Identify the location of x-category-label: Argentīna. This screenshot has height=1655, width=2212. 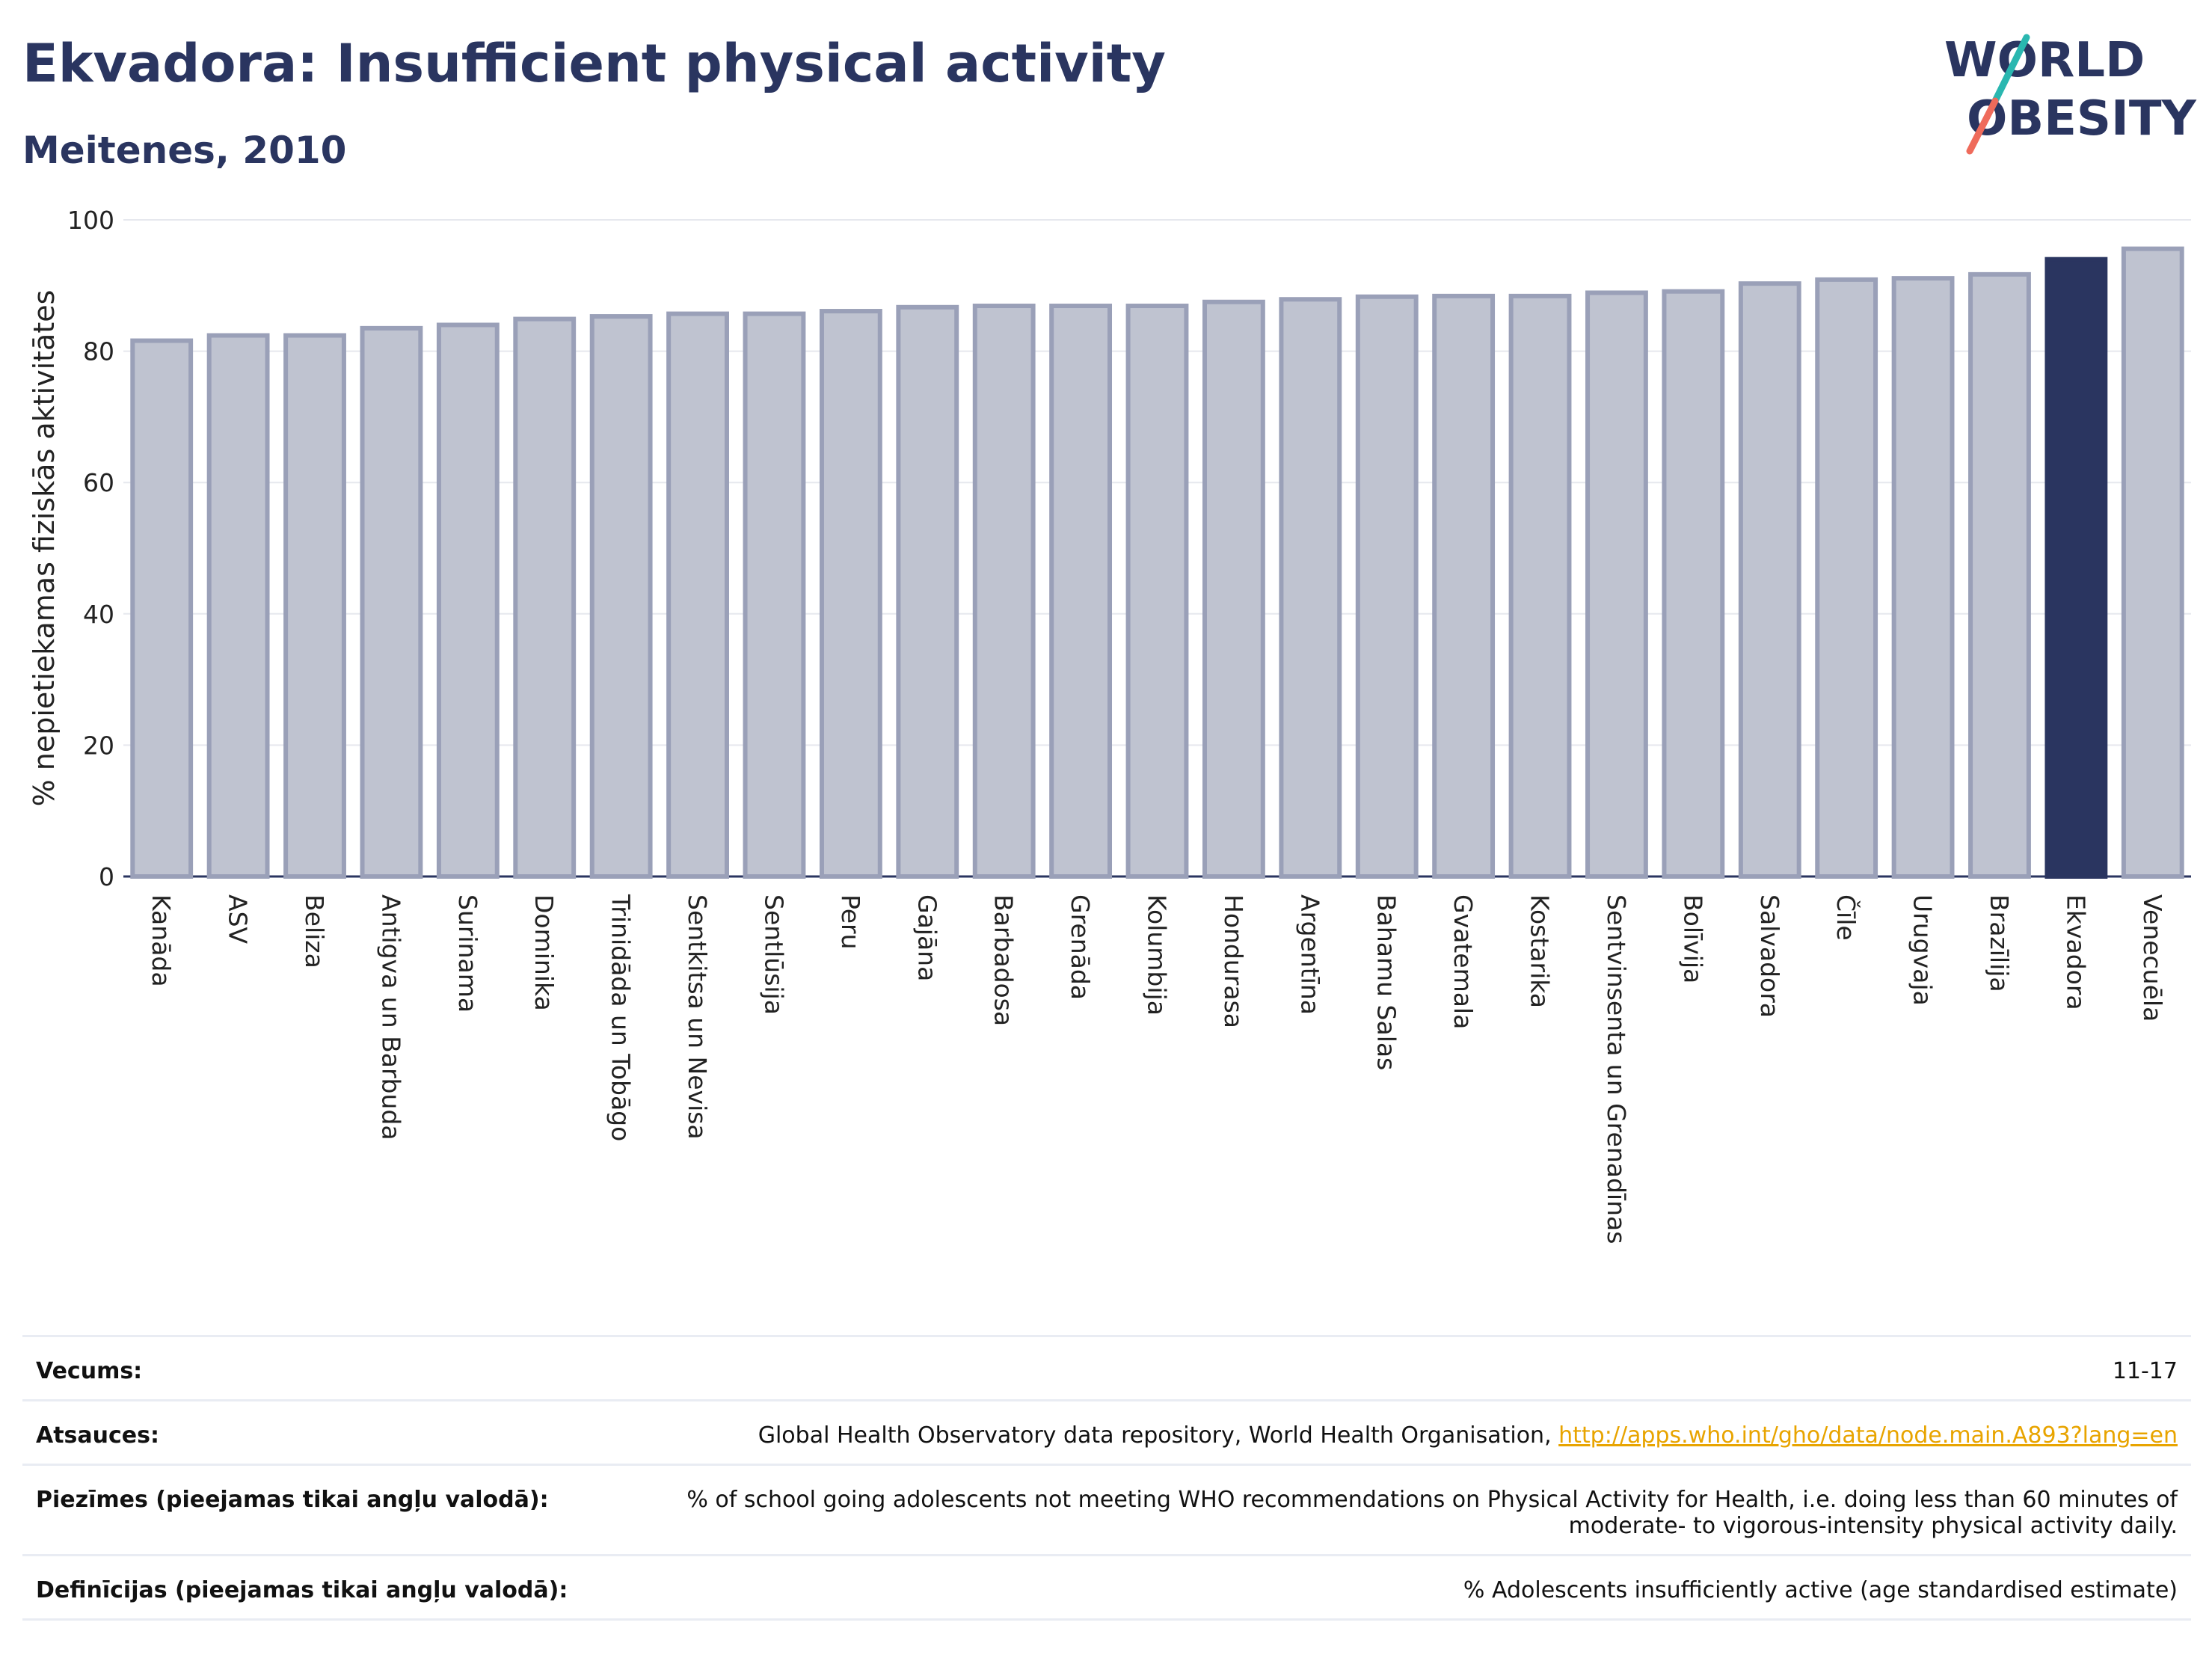
(1309, 954).